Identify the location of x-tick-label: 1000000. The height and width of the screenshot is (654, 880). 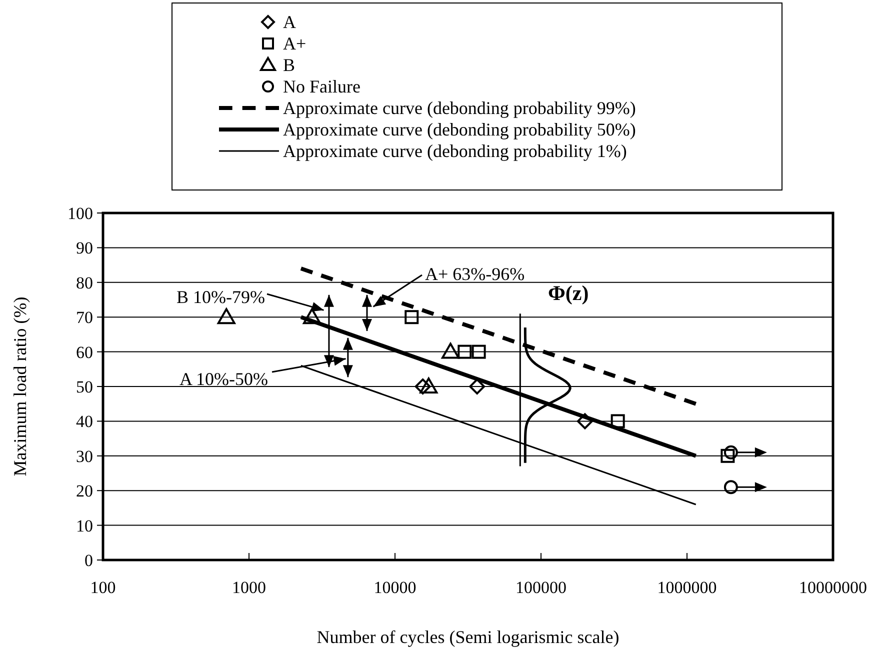
(687, 587).